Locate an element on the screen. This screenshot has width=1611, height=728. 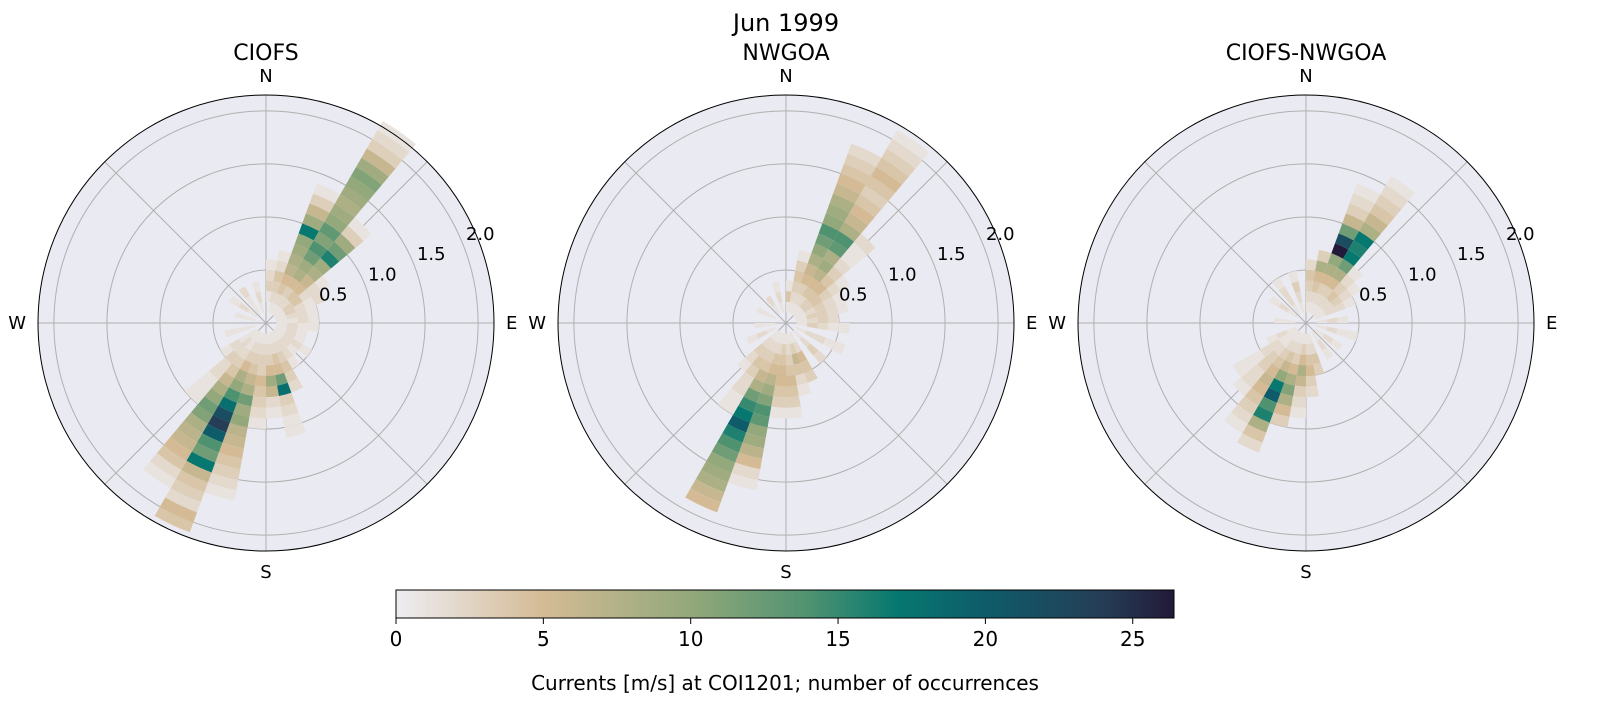
compass-label-n: N is located at coordinates (265, 76).